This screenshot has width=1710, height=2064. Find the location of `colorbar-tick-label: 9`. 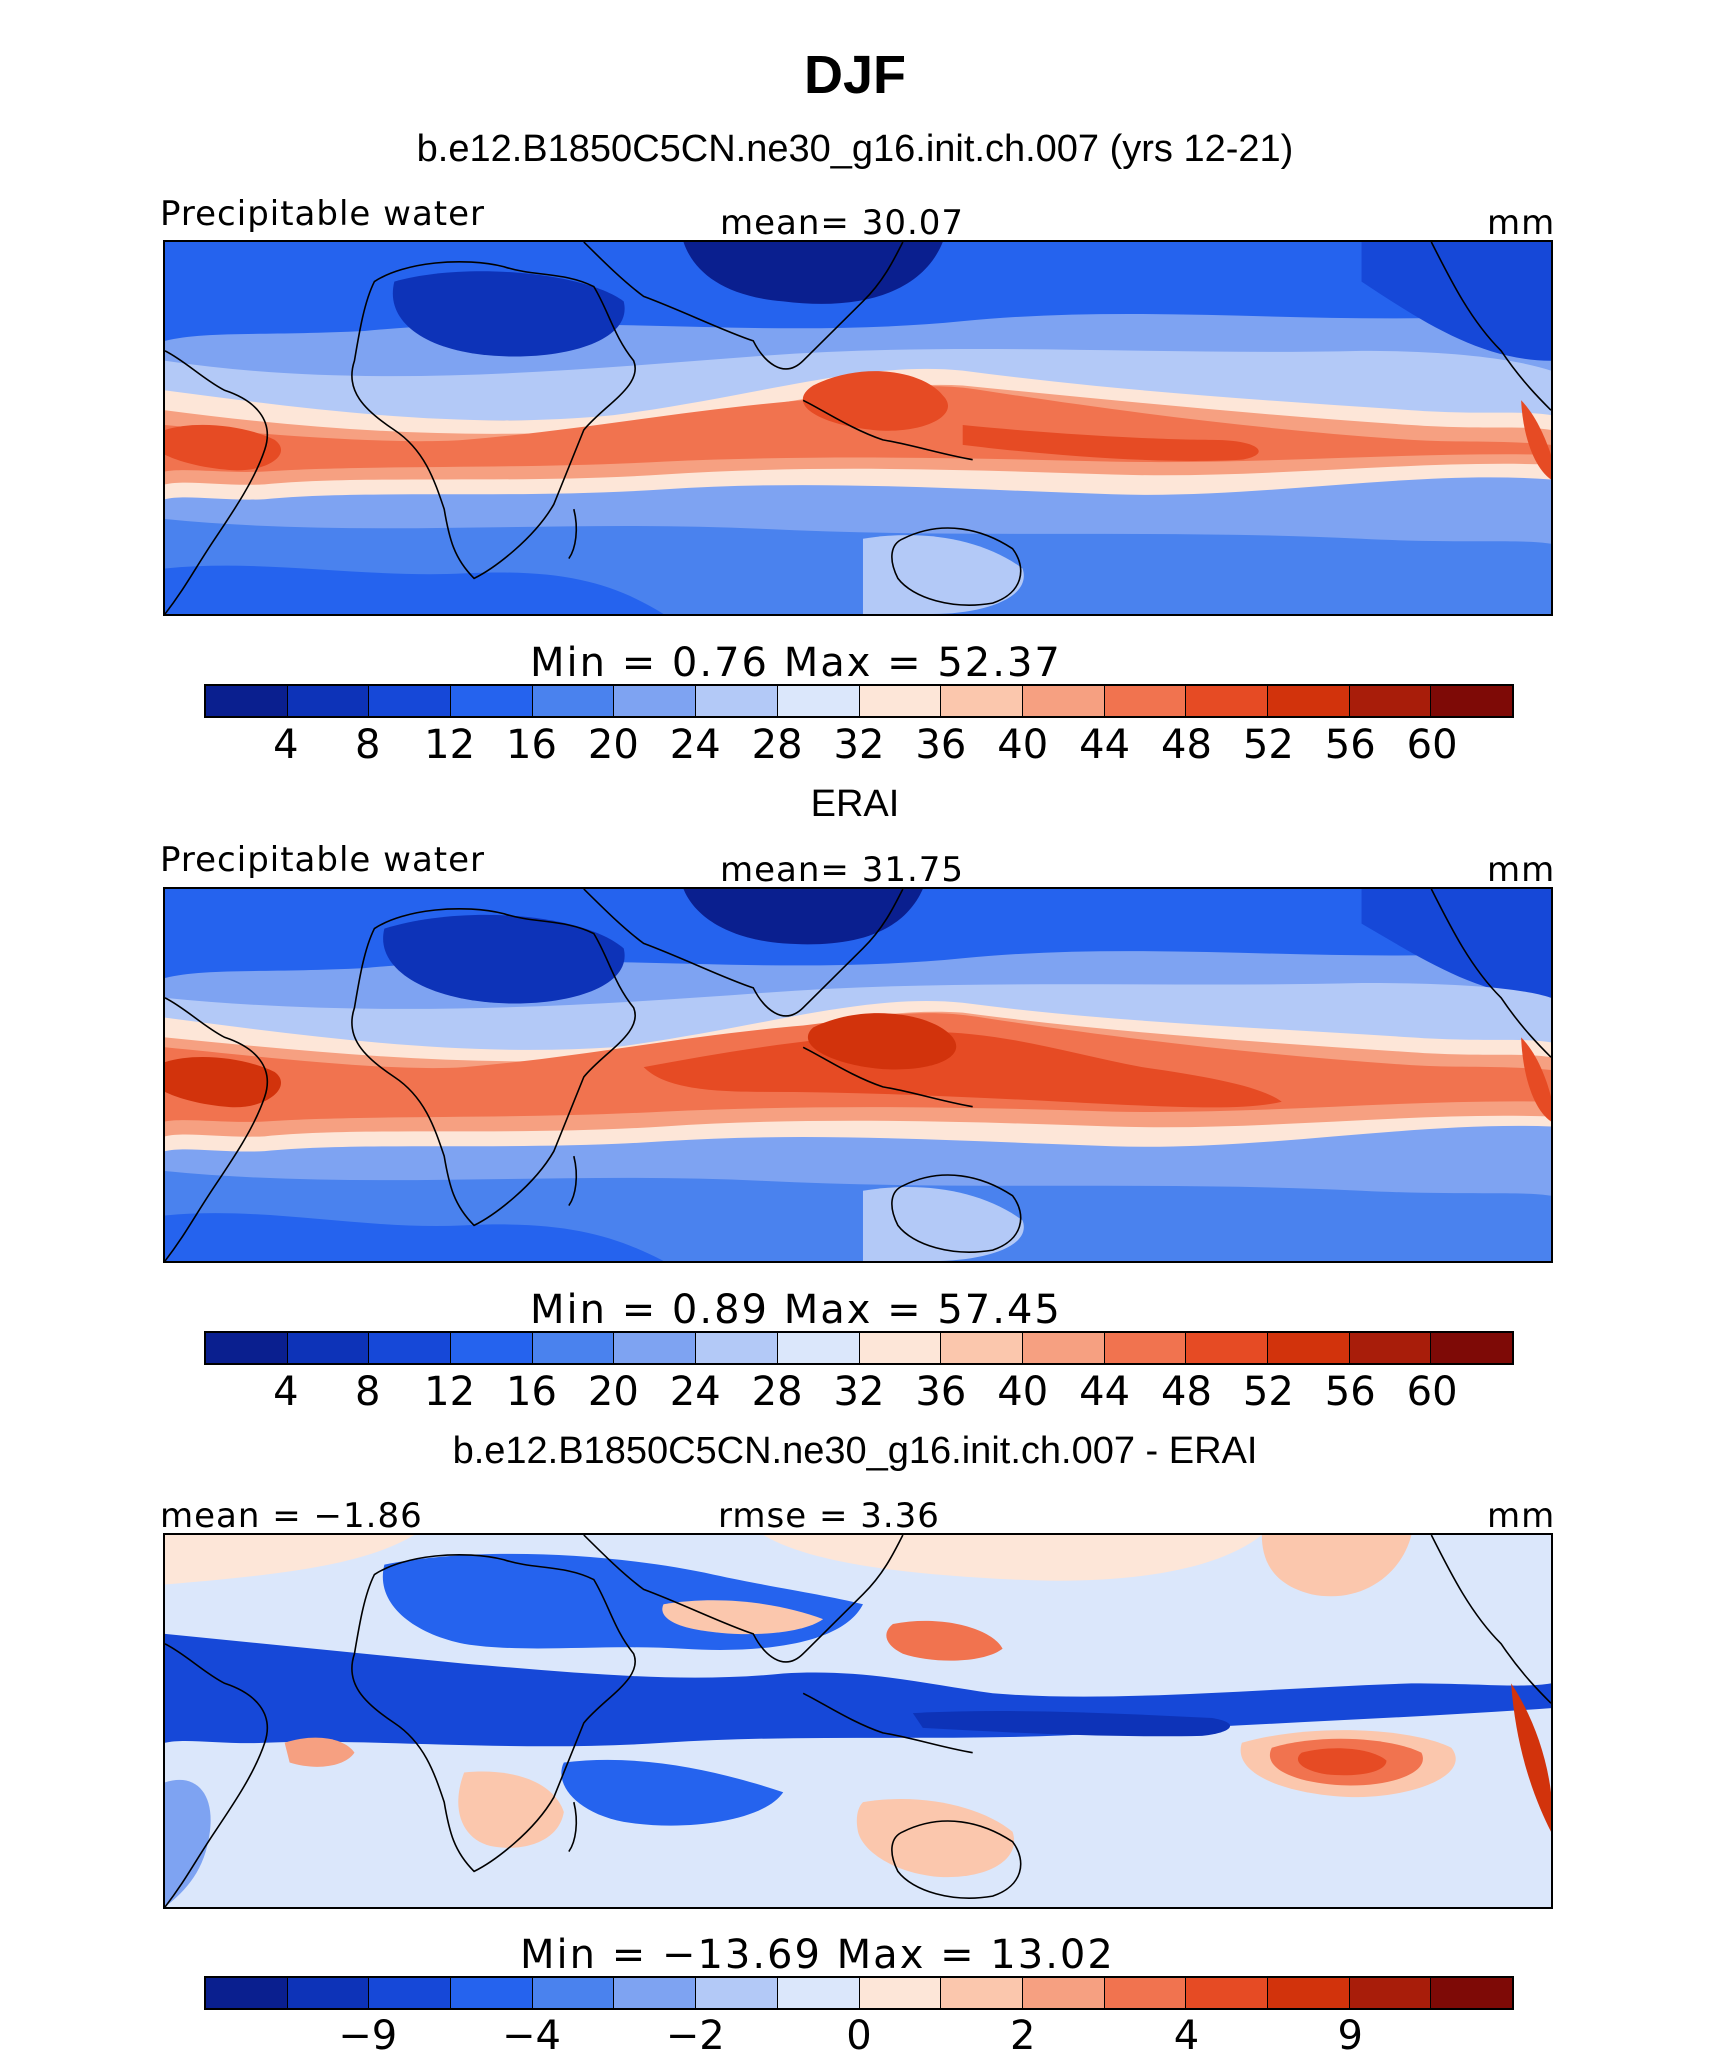

colorbar-tick-label: 9 is located at coordinates (1350, 2036).